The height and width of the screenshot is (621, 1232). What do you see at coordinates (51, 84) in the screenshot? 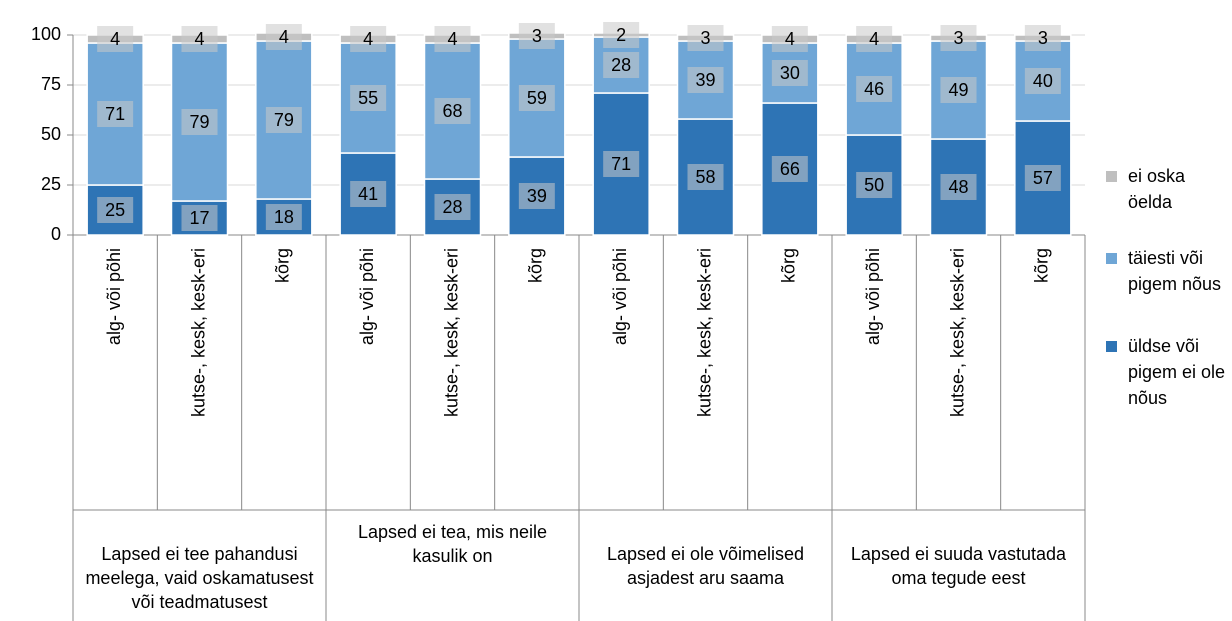
I see `y-tick-label: 75` at bounding box center [51, 84].